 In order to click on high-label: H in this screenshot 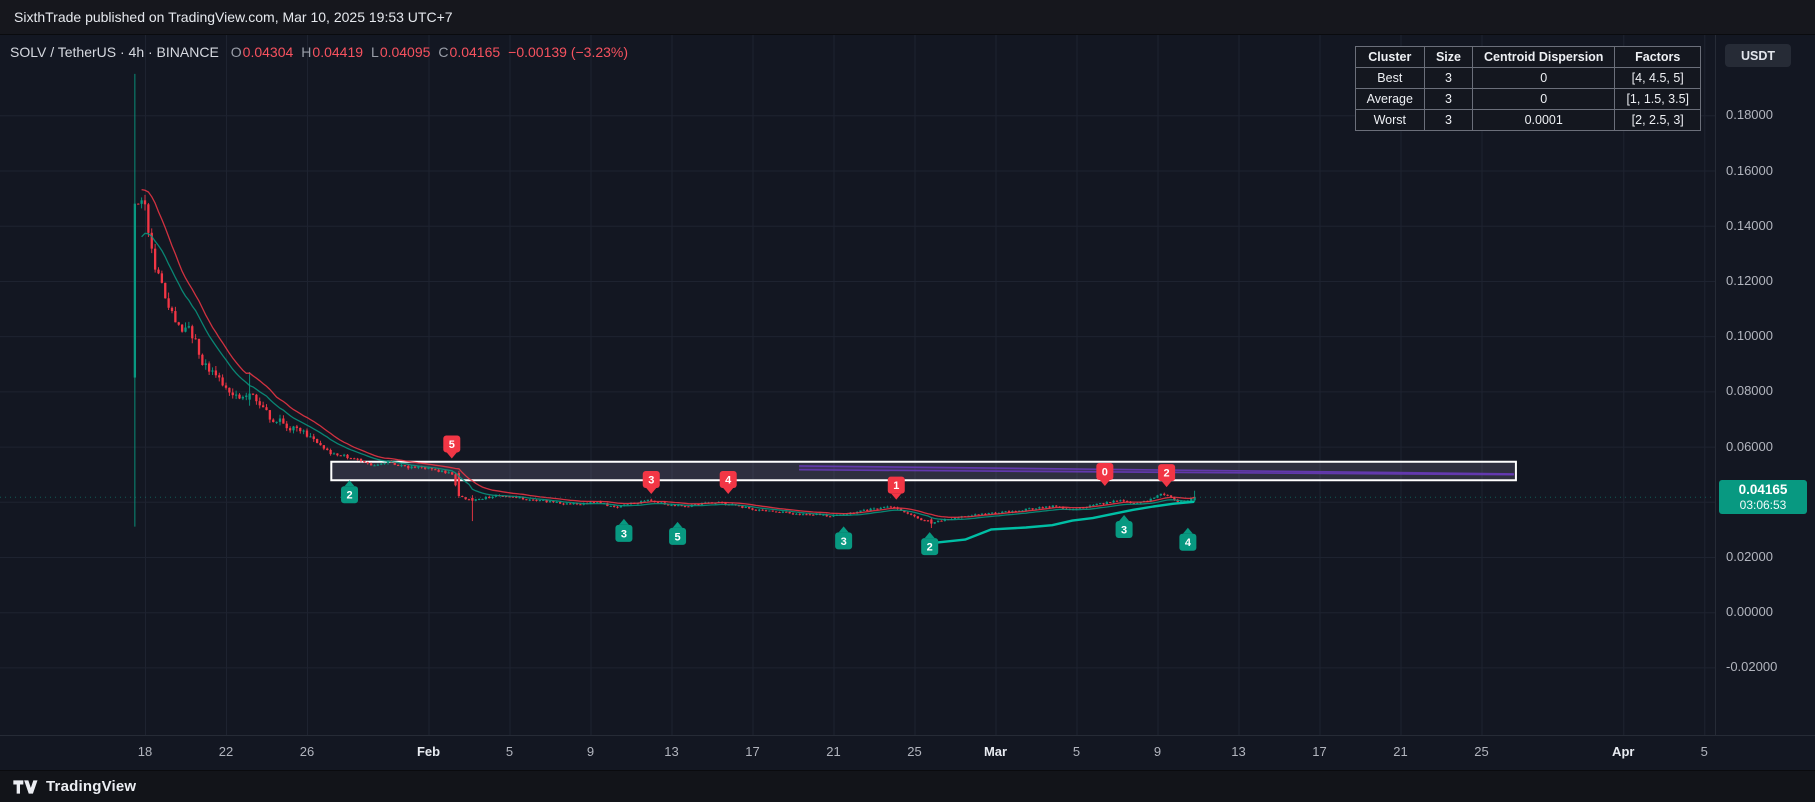, I will do `click(306, 52)`.